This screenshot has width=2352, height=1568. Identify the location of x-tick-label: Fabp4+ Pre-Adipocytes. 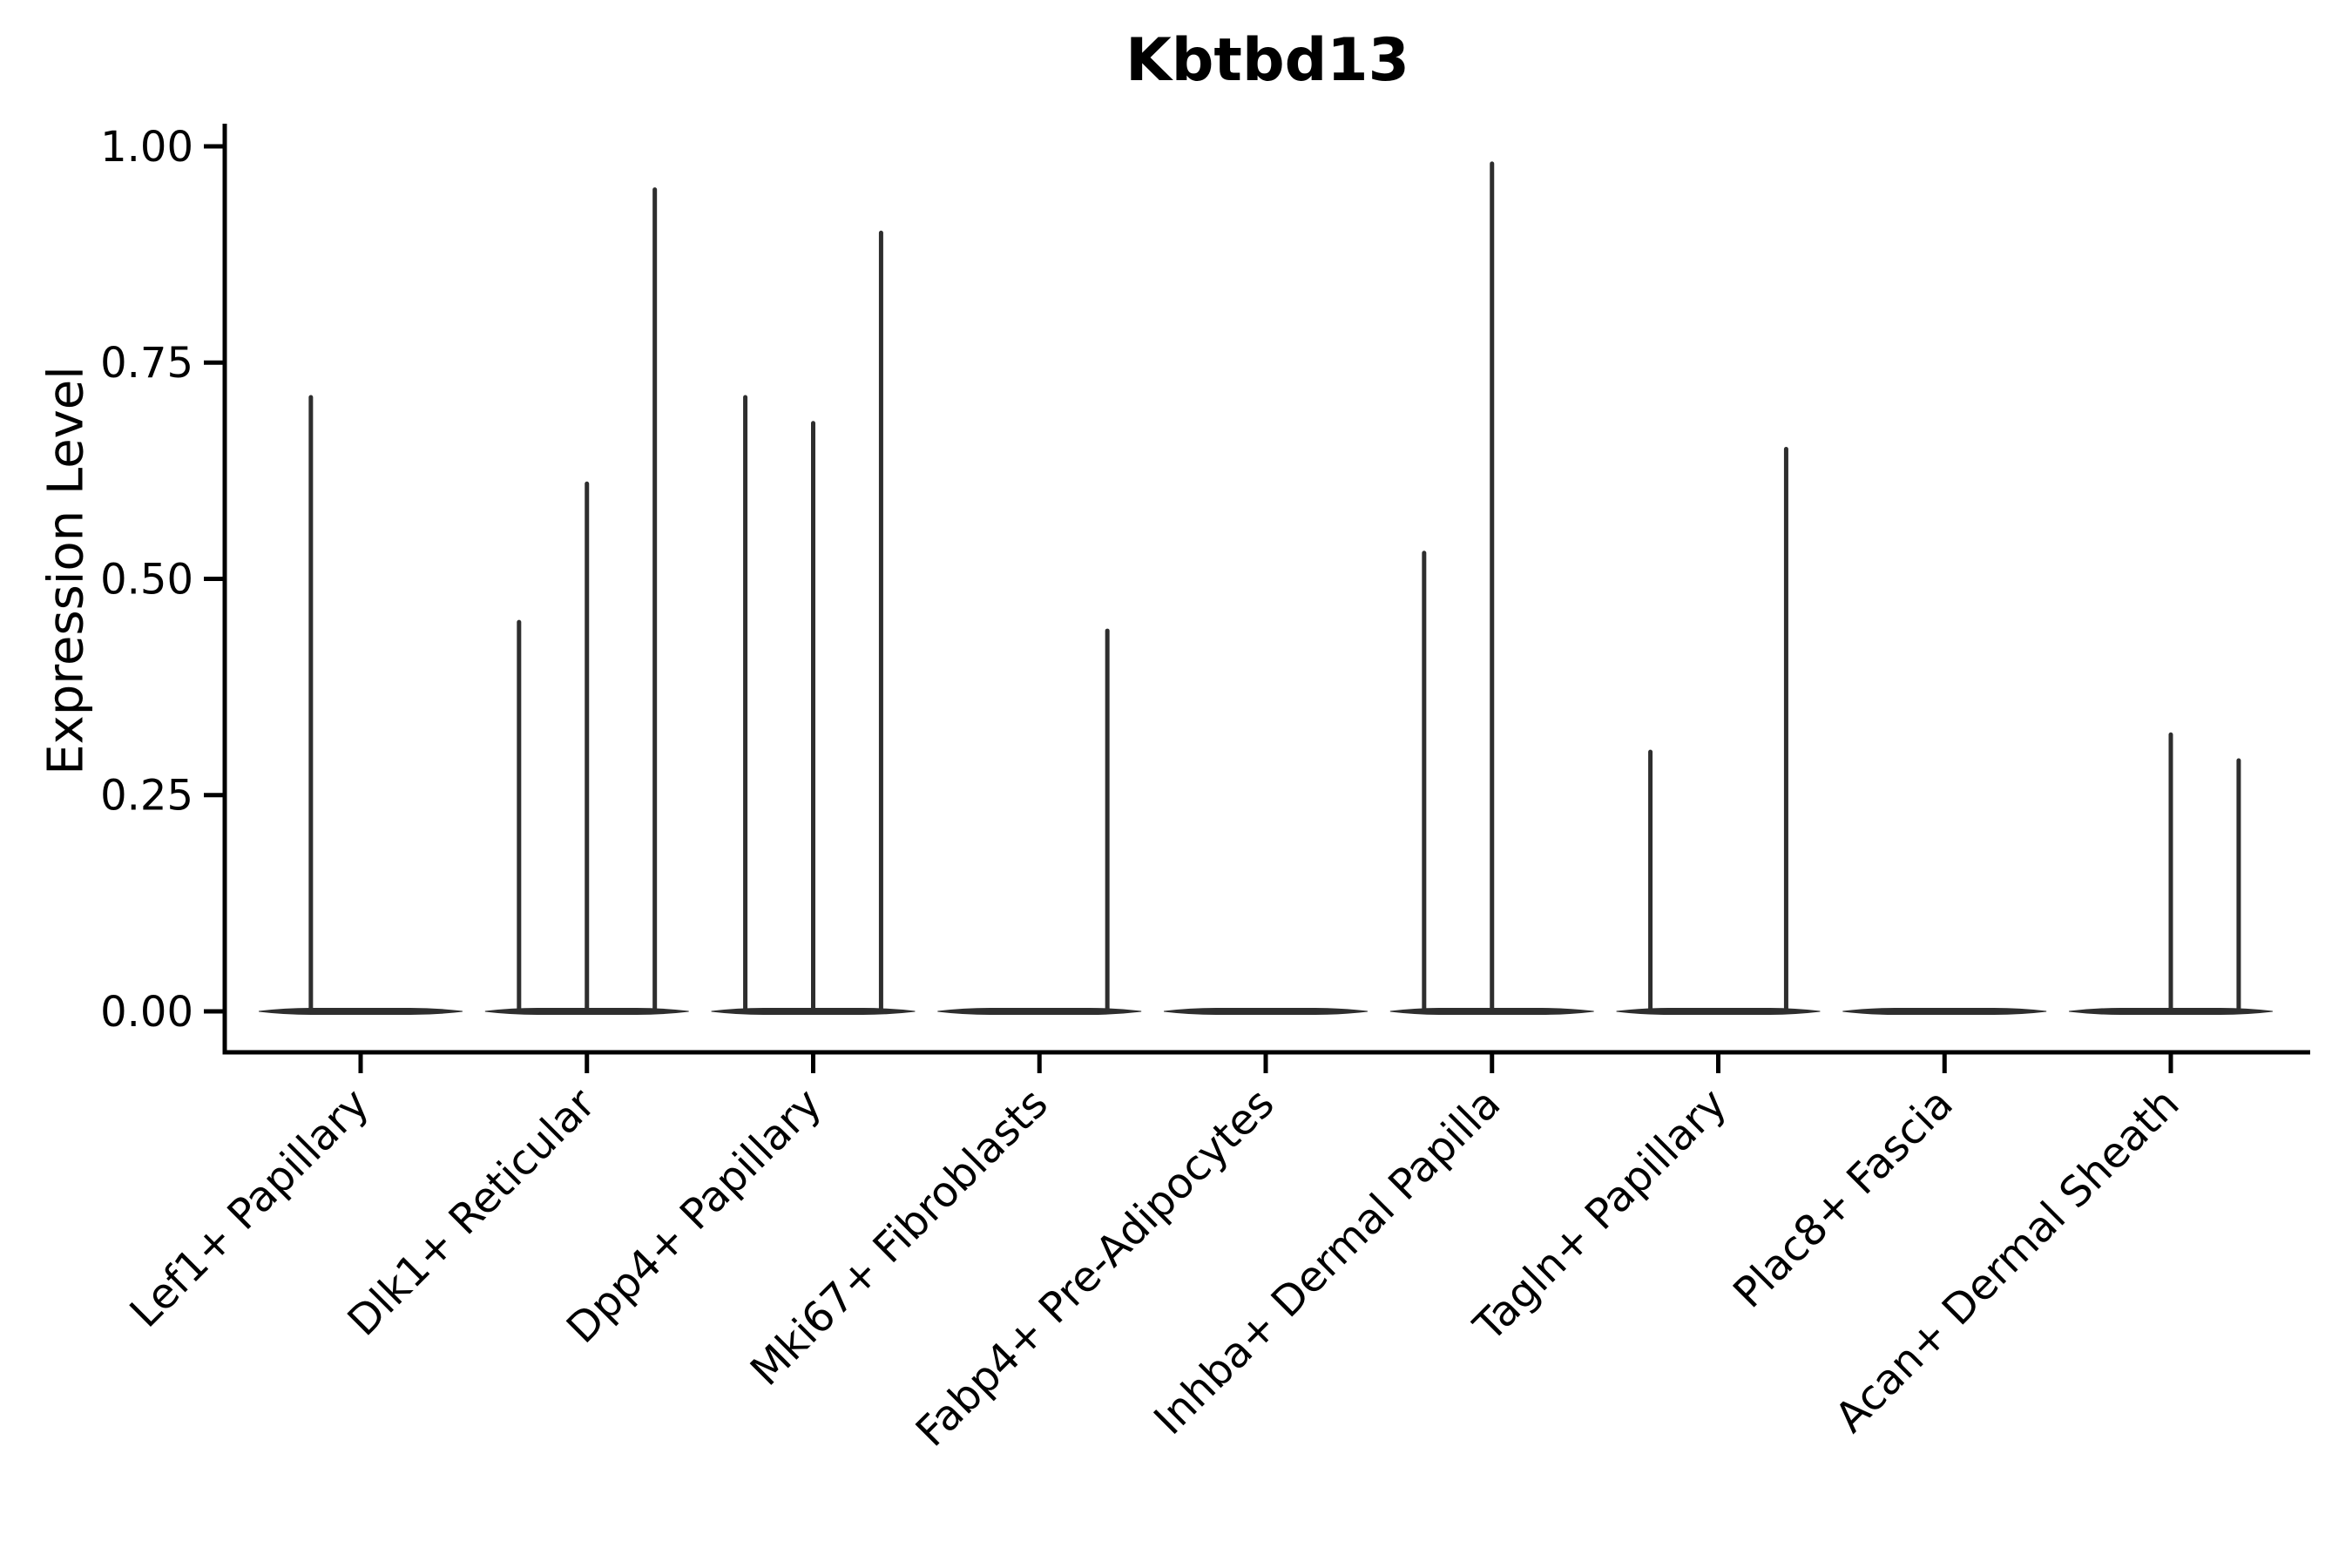
(1095, 1267).